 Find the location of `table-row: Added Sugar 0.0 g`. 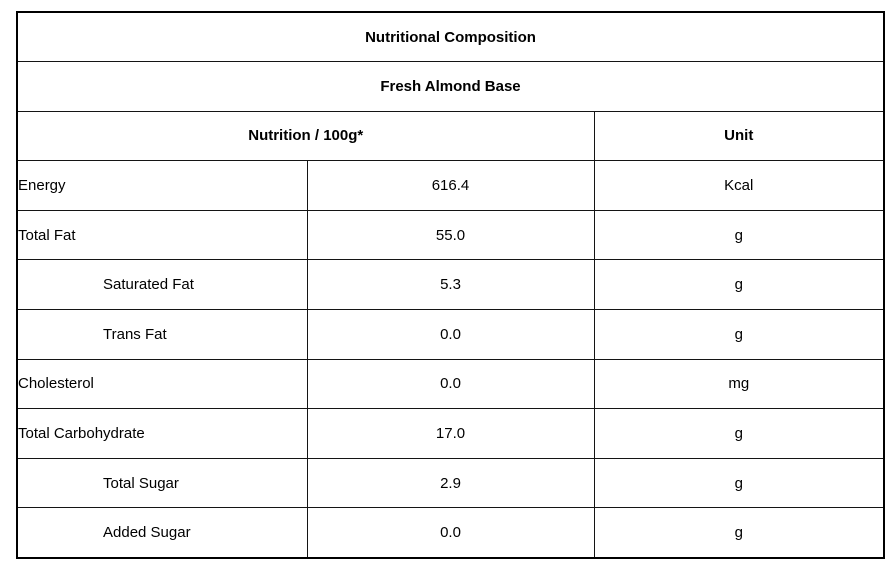

table-row: Added Sugar 0.0 g is located at coordinates (450, 533).